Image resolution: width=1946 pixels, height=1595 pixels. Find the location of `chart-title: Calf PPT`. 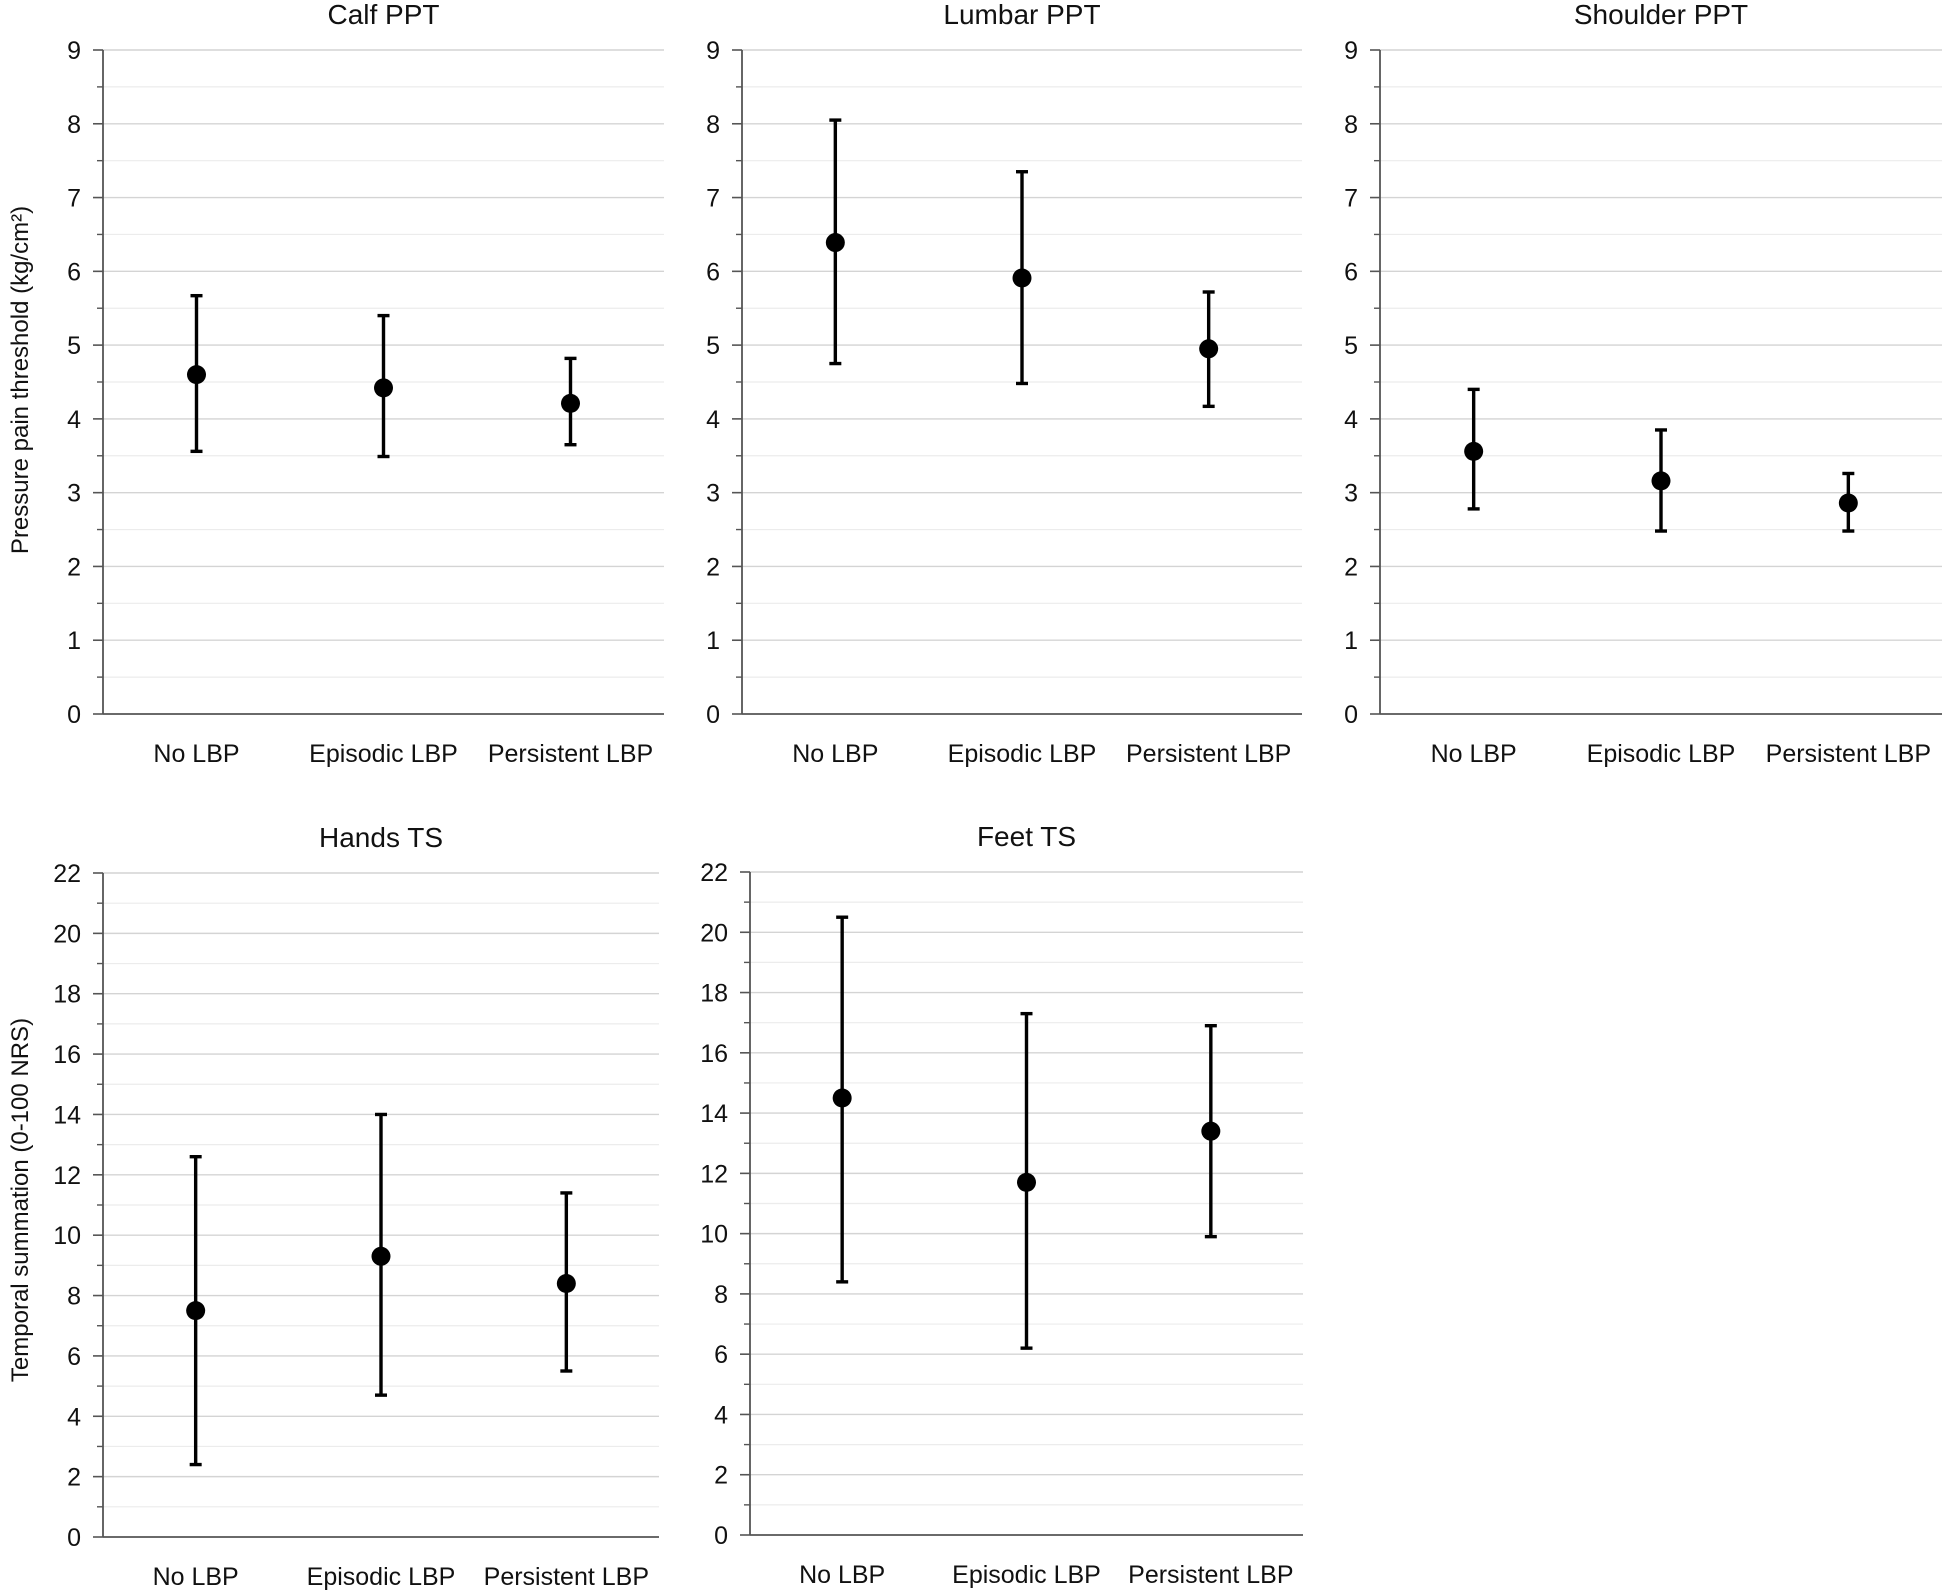

chart-title: Calf PPT is located at coordinates (383, 15).